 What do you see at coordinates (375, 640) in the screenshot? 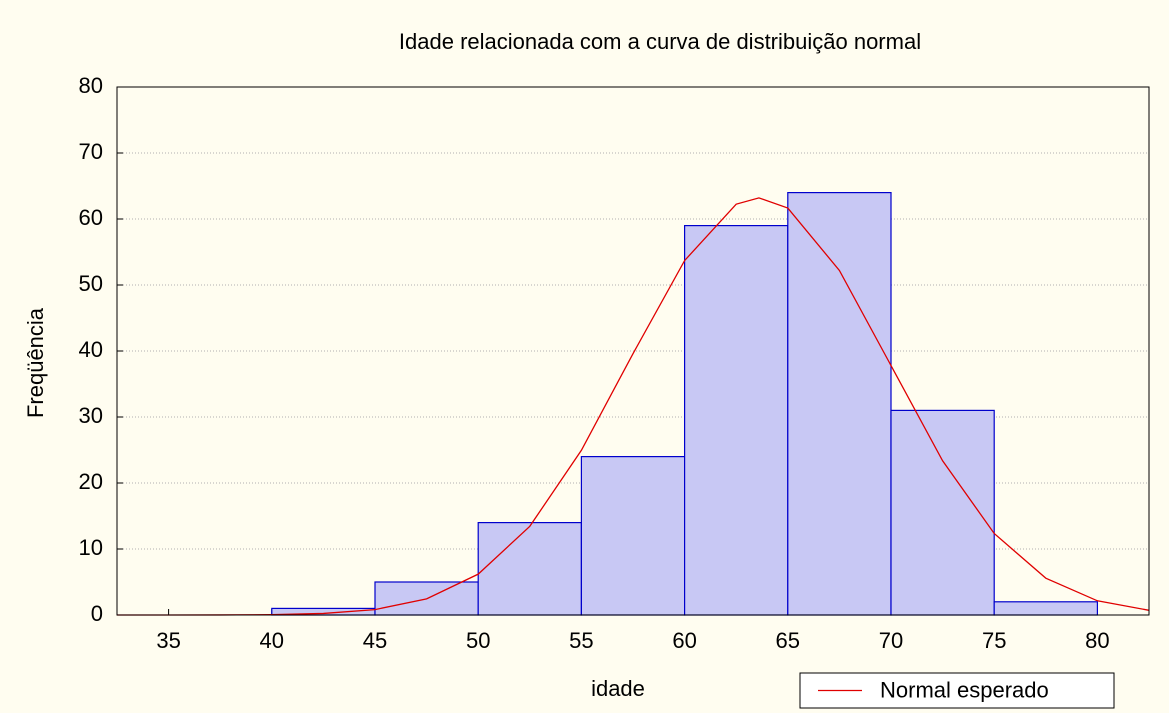
I see `x-tick-label: 45` at bounding box center [375, 640].